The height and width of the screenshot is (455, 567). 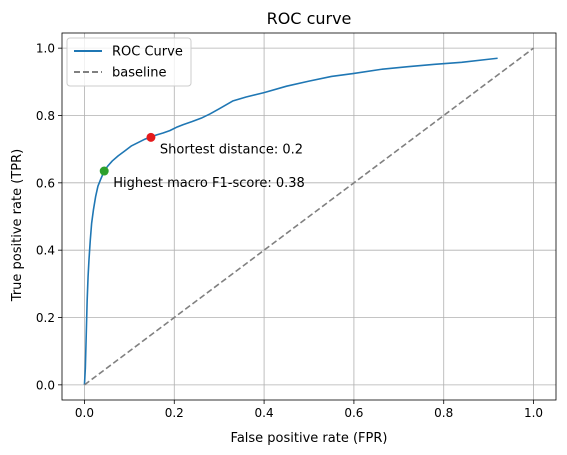 I want to click on x-axis-label: False positive rate (FPR), so click(x=309, y=438).